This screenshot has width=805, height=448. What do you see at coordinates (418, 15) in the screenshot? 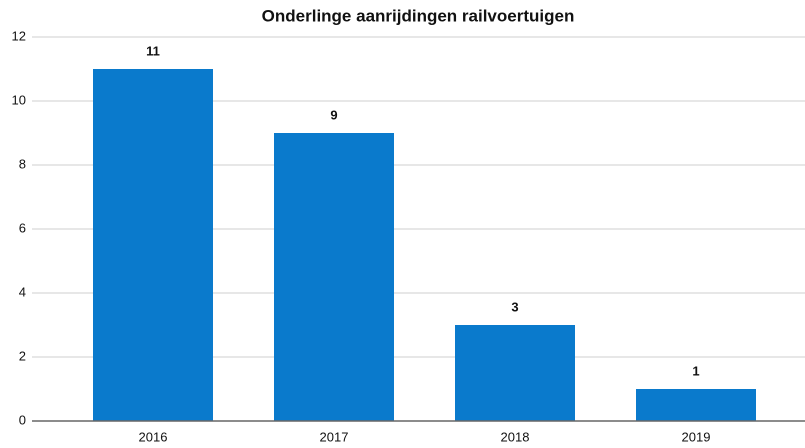
I see `chart-title: Onderlinge aanrijdingen railvoertuigen` at bounding box center [418, 15].